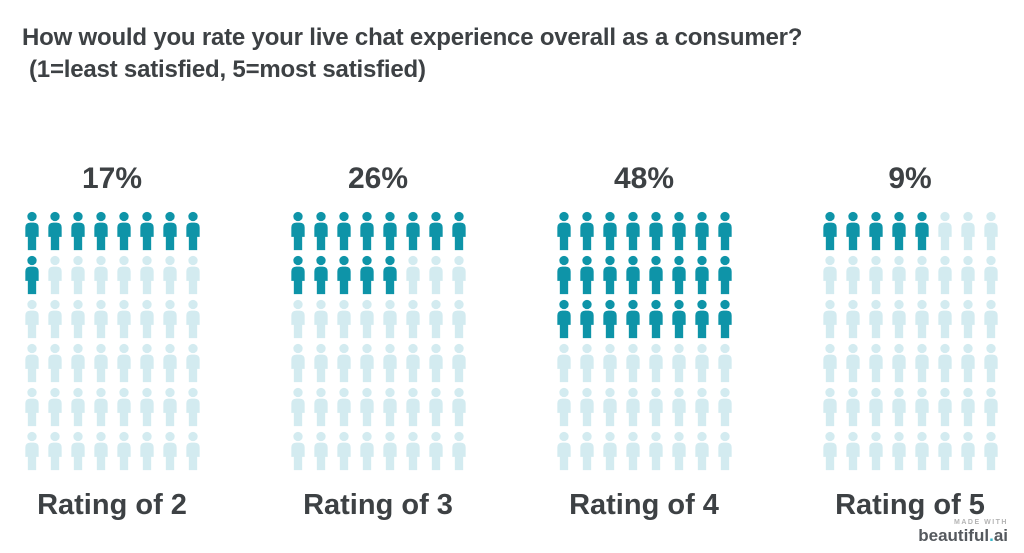 The image size is (1024, 553). I want to click on brand-tld: ai, so click(1000, 535).